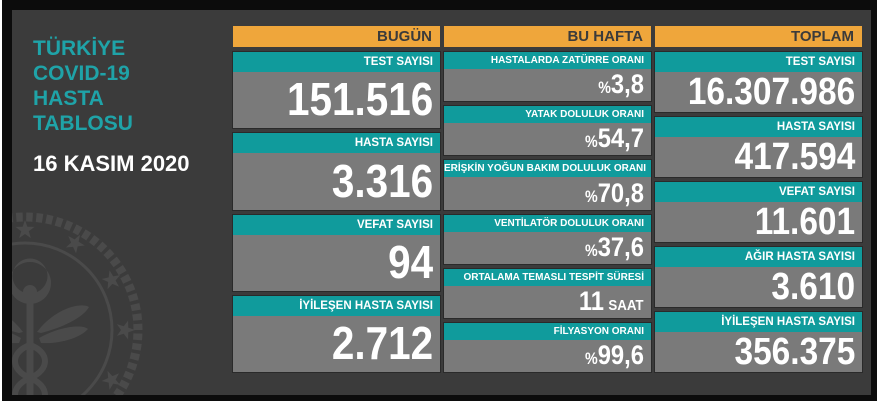 This screenshot has width=880, height=404. Describe the element at coordinates (547, 115) in the screenshot. I see `stat-label: YATAK DOLULUK ORANI` at that location.